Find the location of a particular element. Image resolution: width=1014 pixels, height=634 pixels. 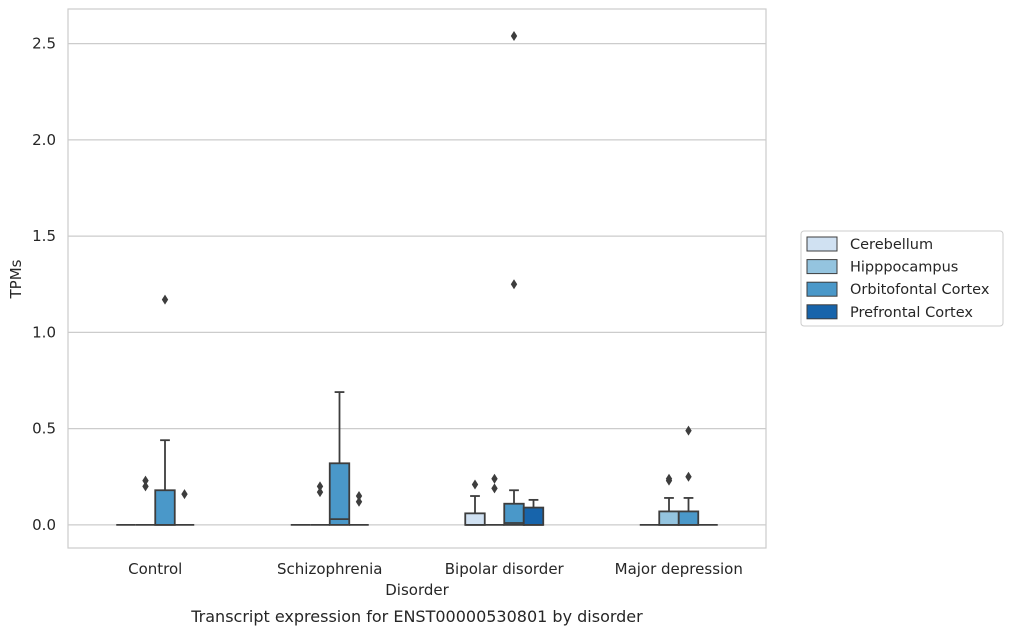

x-tick-label: Control is located at coordinates (155, 569).